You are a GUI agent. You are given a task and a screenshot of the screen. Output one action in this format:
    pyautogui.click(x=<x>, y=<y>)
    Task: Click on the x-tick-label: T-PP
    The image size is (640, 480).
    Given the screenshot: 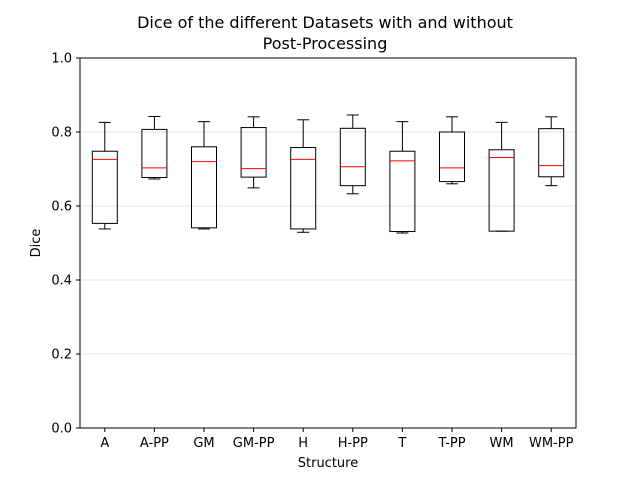 What is the action you would take?
    pyautogui.click(x=451, y=443)
    